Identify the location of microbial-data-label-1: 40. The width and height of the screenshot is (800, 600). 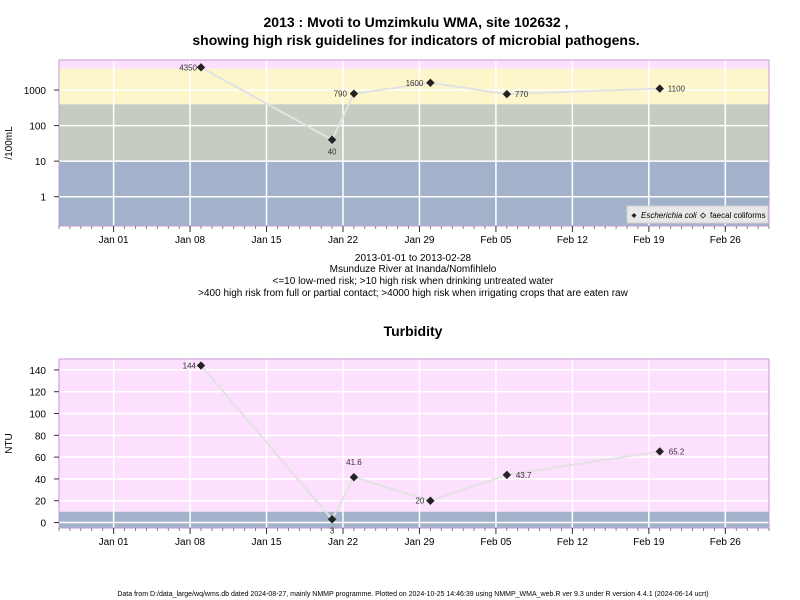
(332, 152).